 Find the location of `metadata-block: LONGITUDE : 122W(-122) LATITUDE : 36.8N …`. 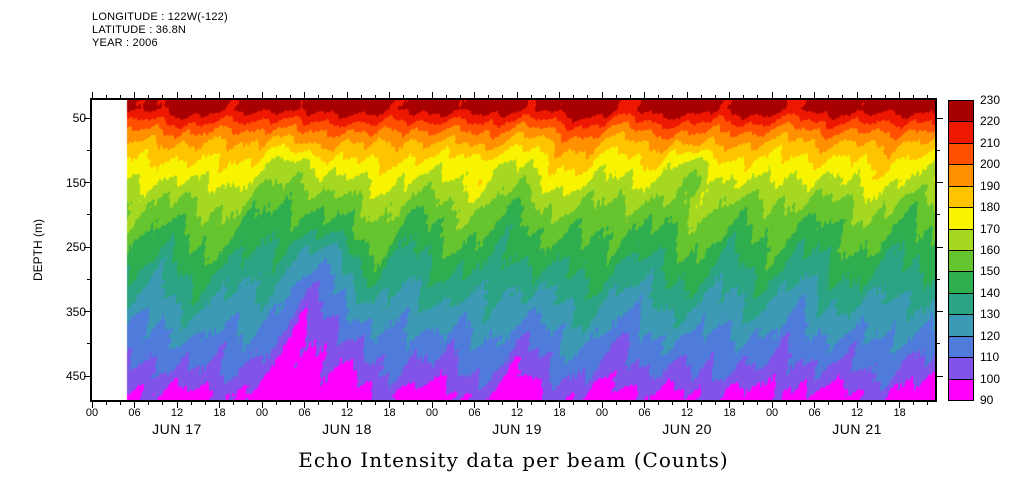

metadata-block: LONGITUDE : 122W(-122) LATITUDE : 36.8N … is located at coordinates (160, 30).